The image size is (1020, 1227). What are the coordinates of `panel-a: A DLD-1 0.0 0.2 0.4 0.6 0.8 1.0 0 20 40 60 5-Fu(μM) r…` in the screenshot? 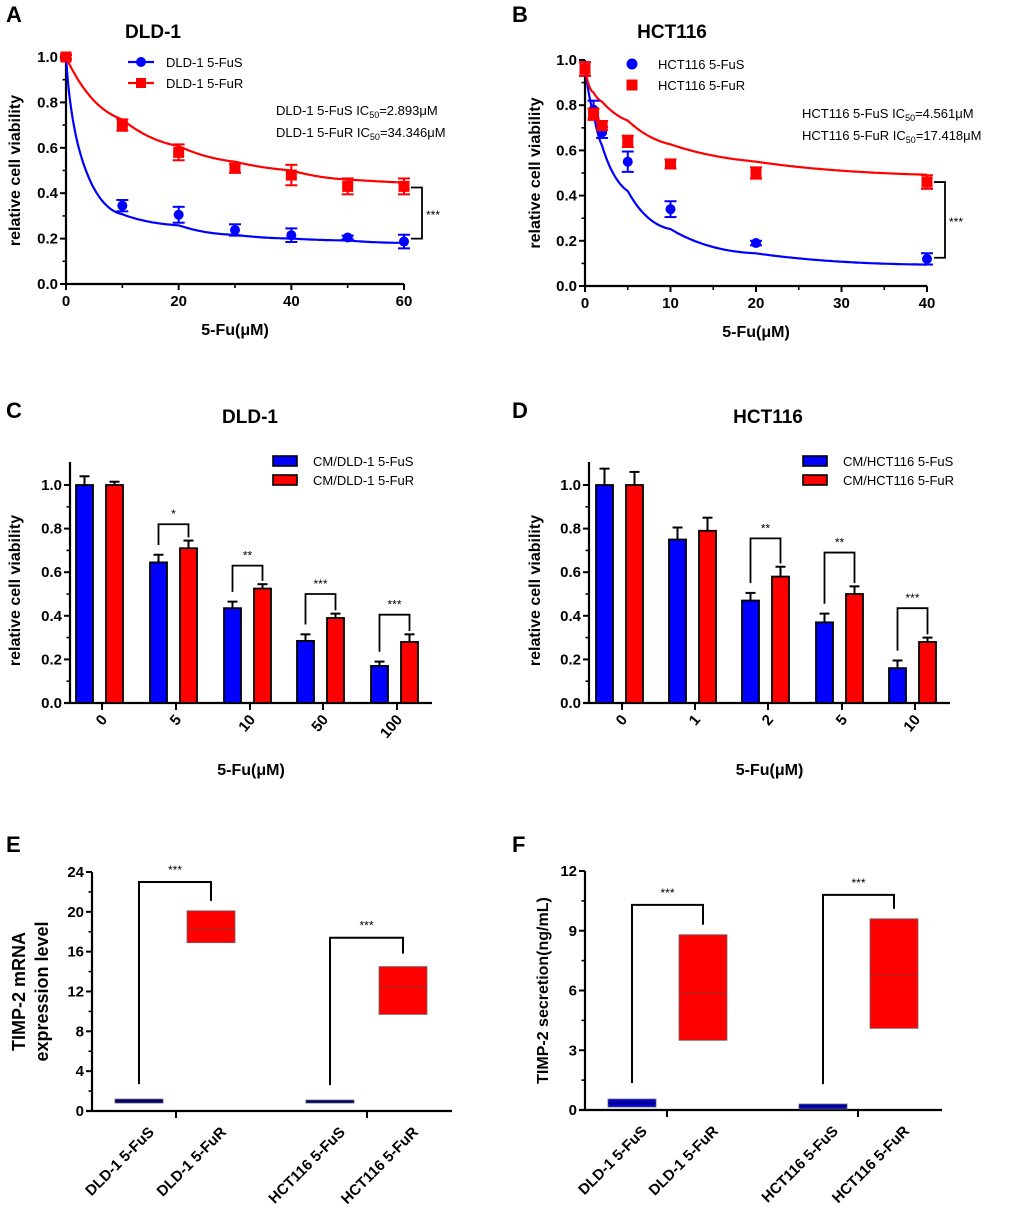 It's located at (226, 170).